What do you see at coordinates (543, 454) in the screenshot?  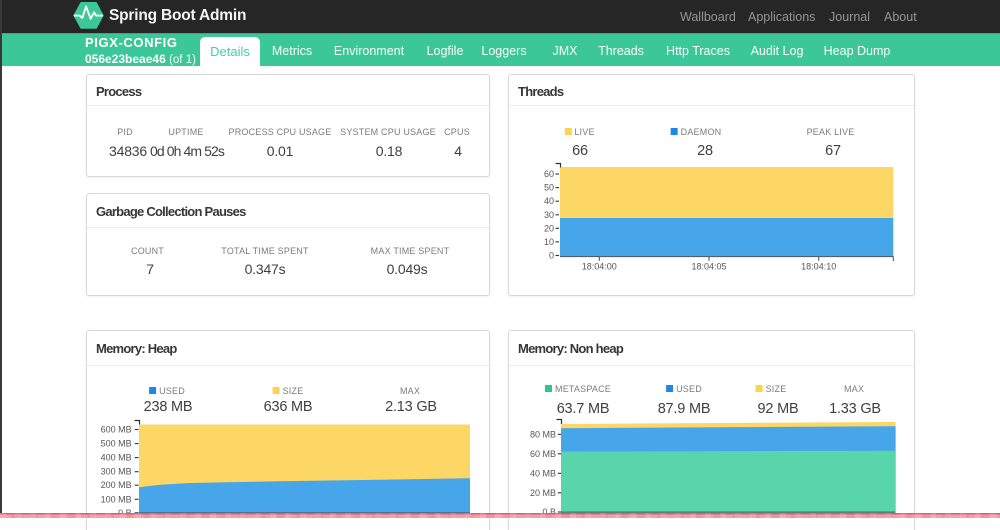 I see `svg-text: 60 MB` at bounding box center [543, 454].